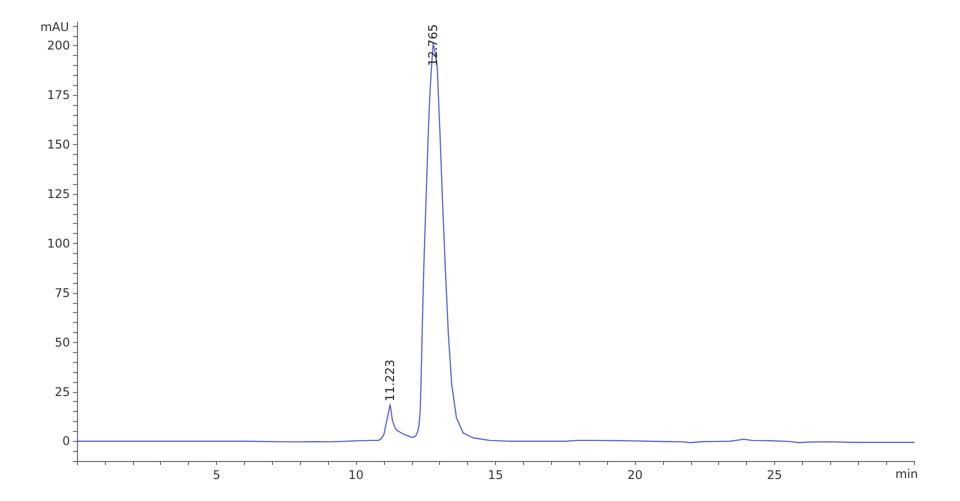 The image size is (960, 501). What do you see at coordinates (58, 145) in the screenshot?
I see `y-tick-label: 150` at bounding box center [58, 145].